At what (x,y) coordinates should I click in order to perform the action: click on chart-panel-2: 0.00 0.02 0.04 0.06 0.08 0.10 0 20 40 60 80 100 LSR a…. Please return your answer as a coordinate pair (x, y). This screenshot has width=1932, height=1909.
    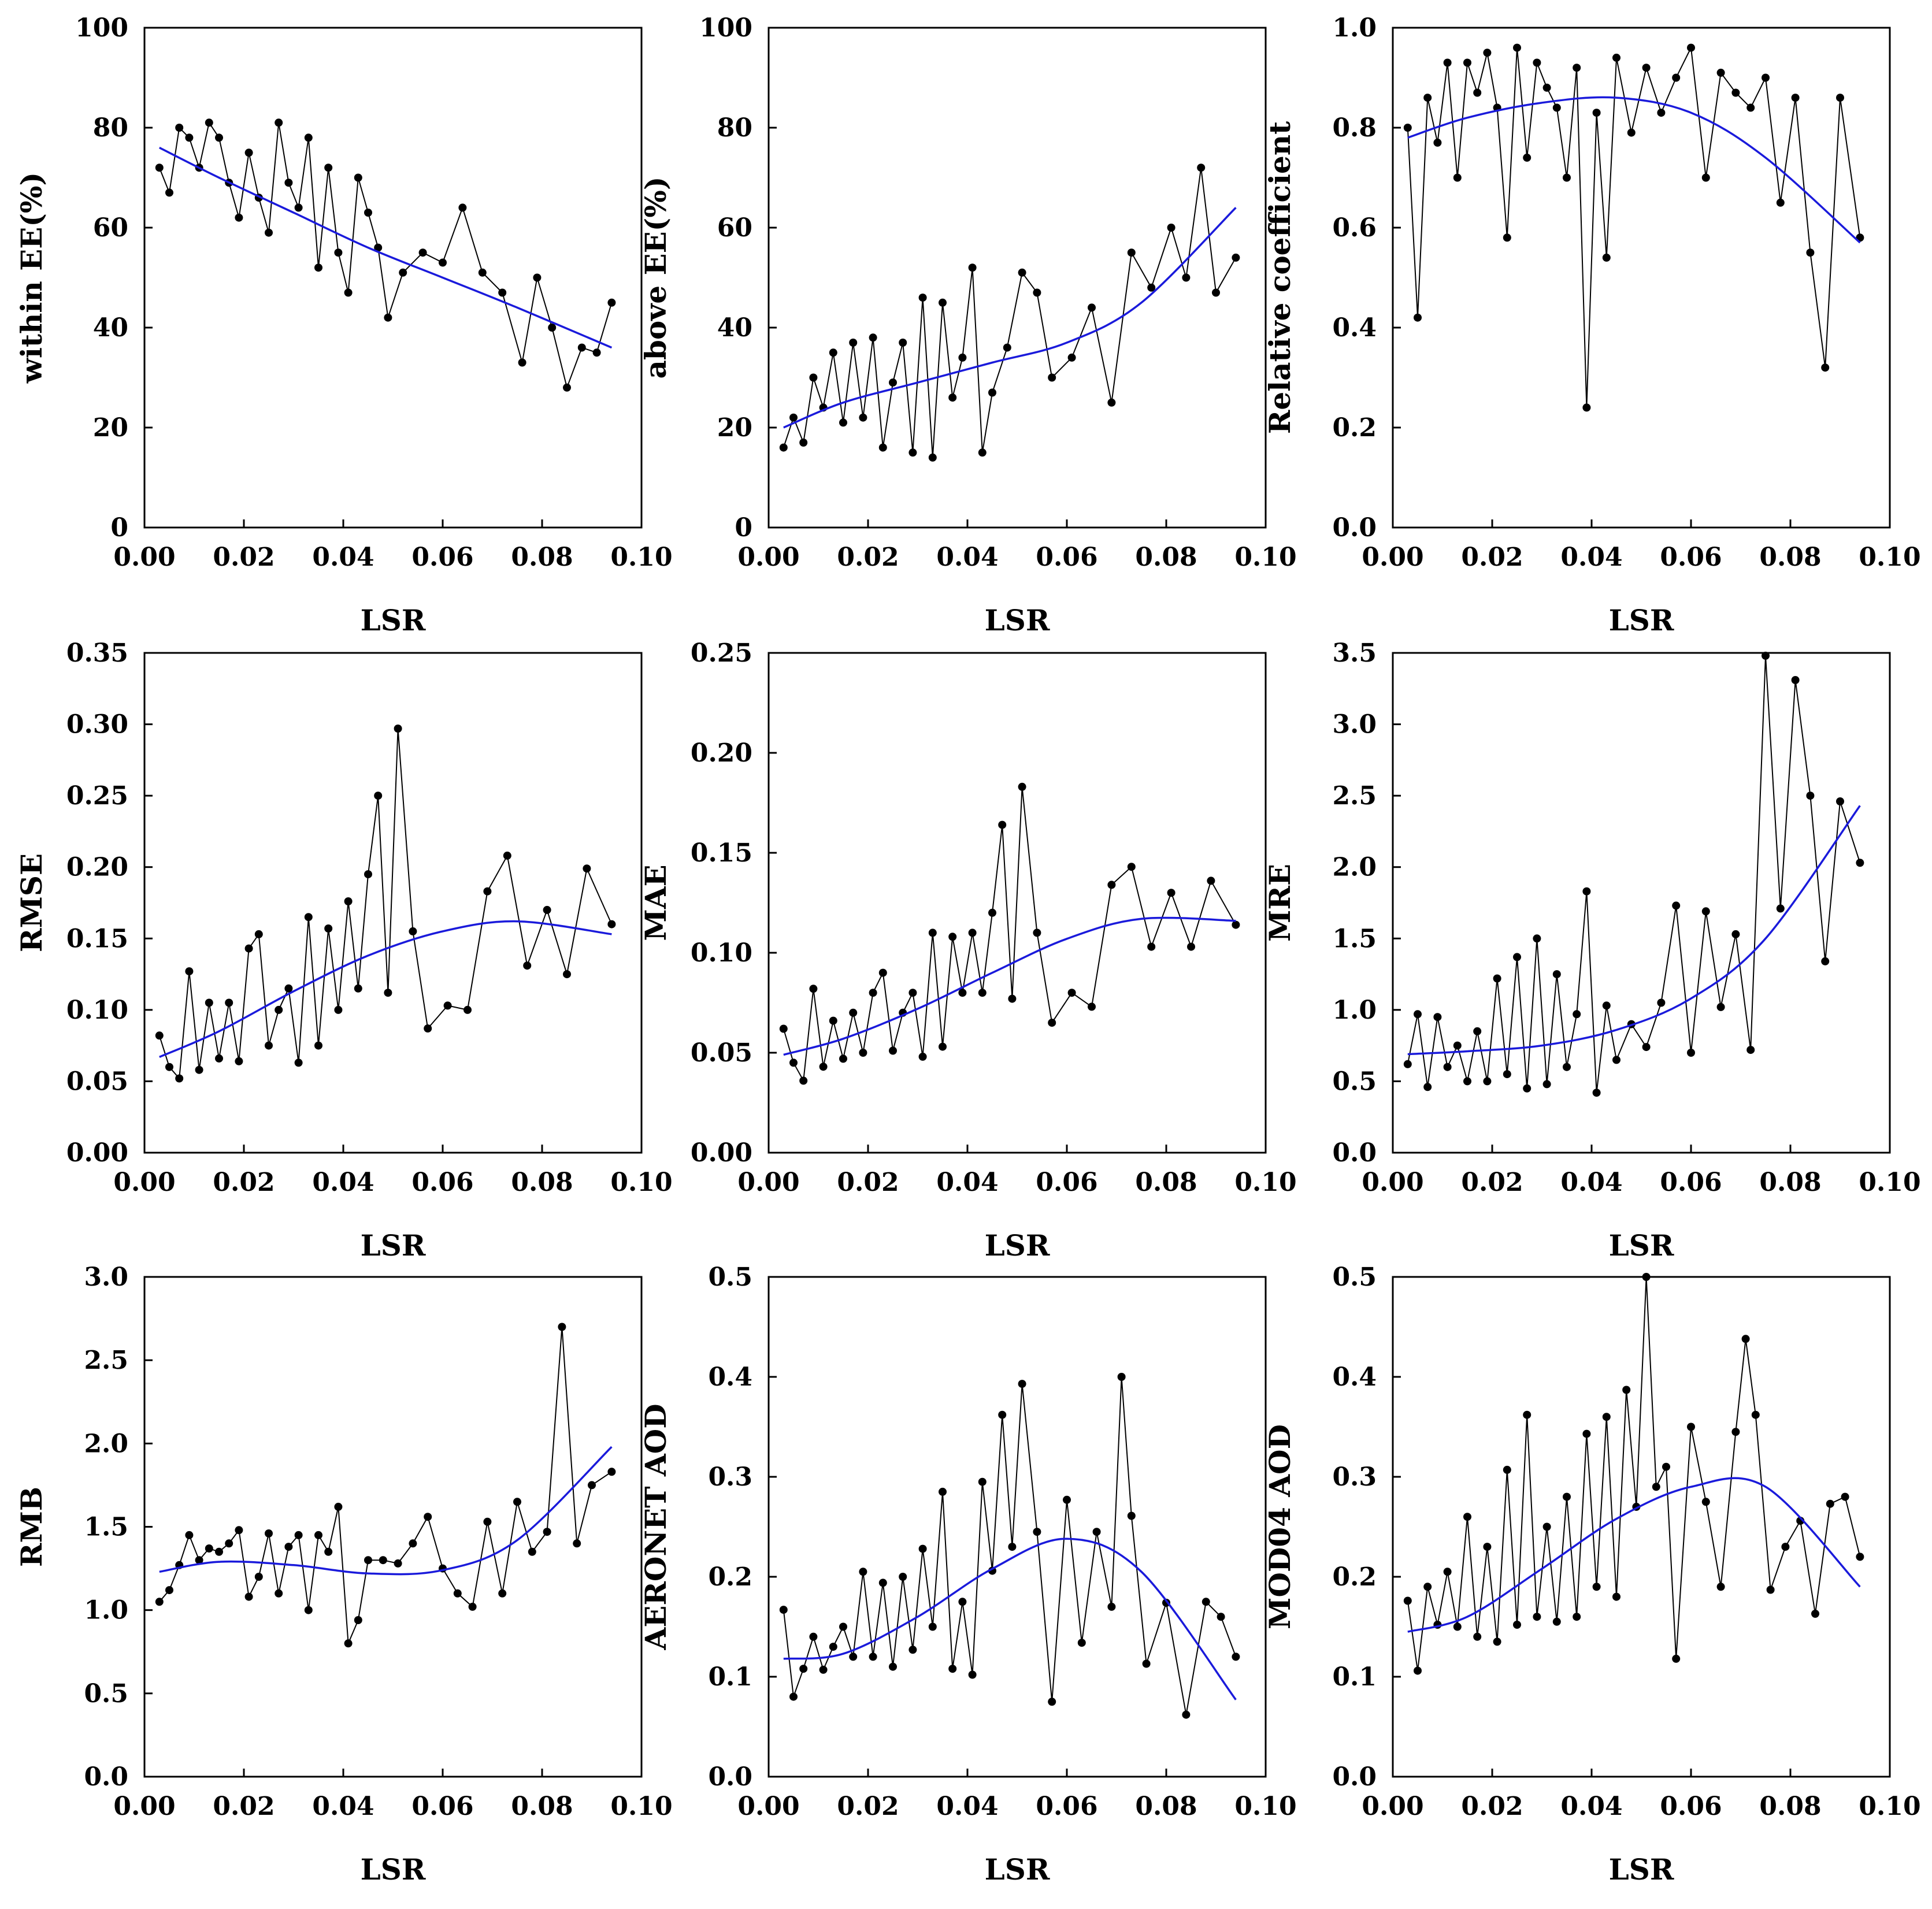
    Looking at the image, I should click on (968, 325).